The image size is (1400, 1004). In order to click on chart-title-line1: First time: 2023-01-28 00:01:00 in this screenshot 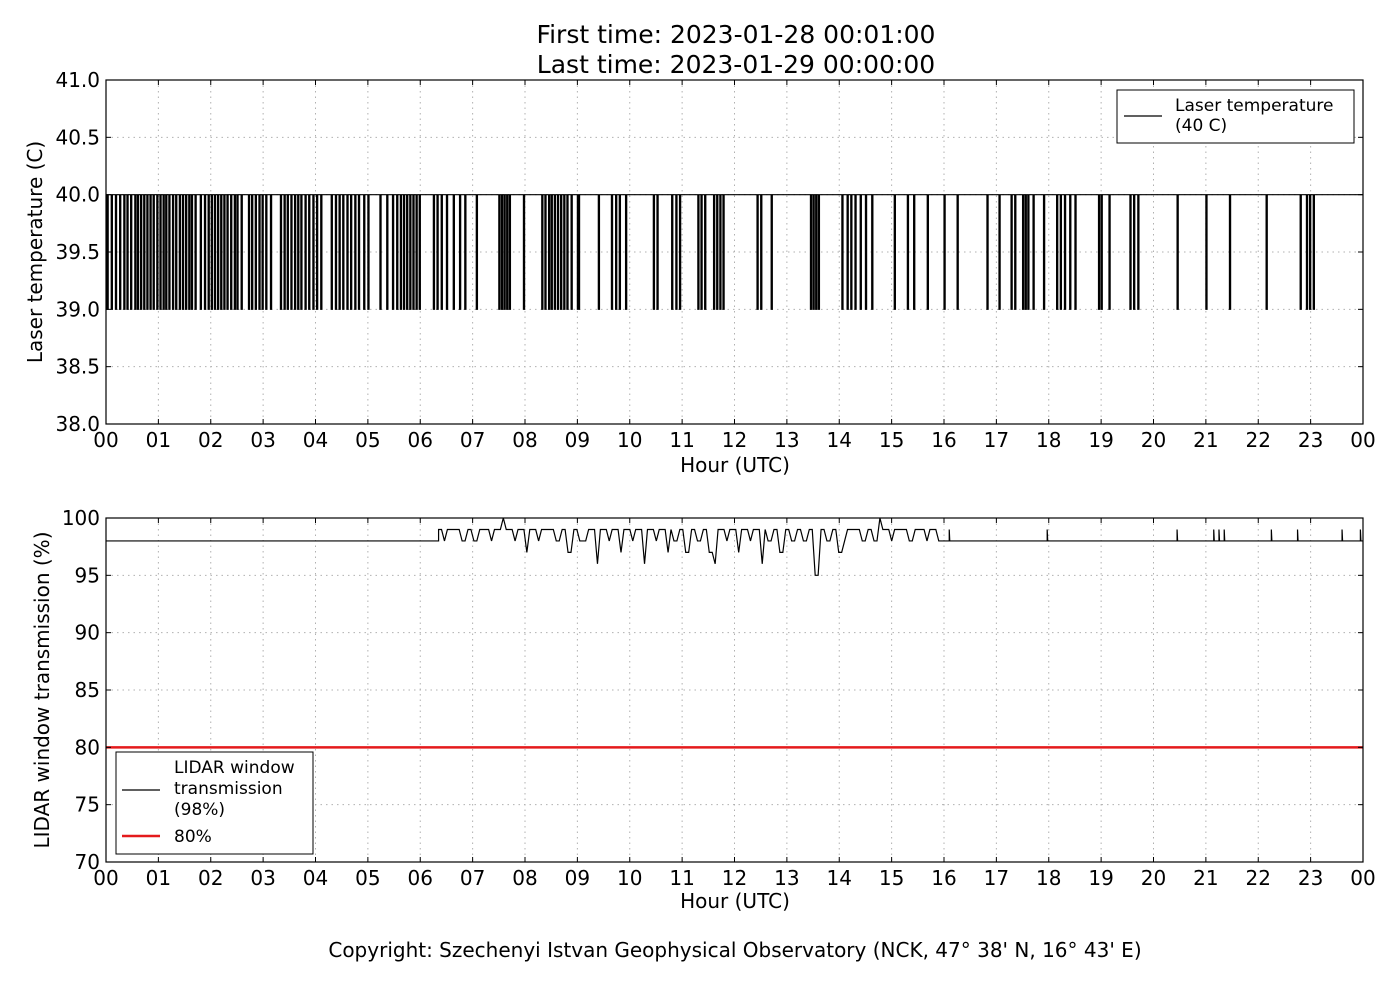, I will do `click(736, 34)`.